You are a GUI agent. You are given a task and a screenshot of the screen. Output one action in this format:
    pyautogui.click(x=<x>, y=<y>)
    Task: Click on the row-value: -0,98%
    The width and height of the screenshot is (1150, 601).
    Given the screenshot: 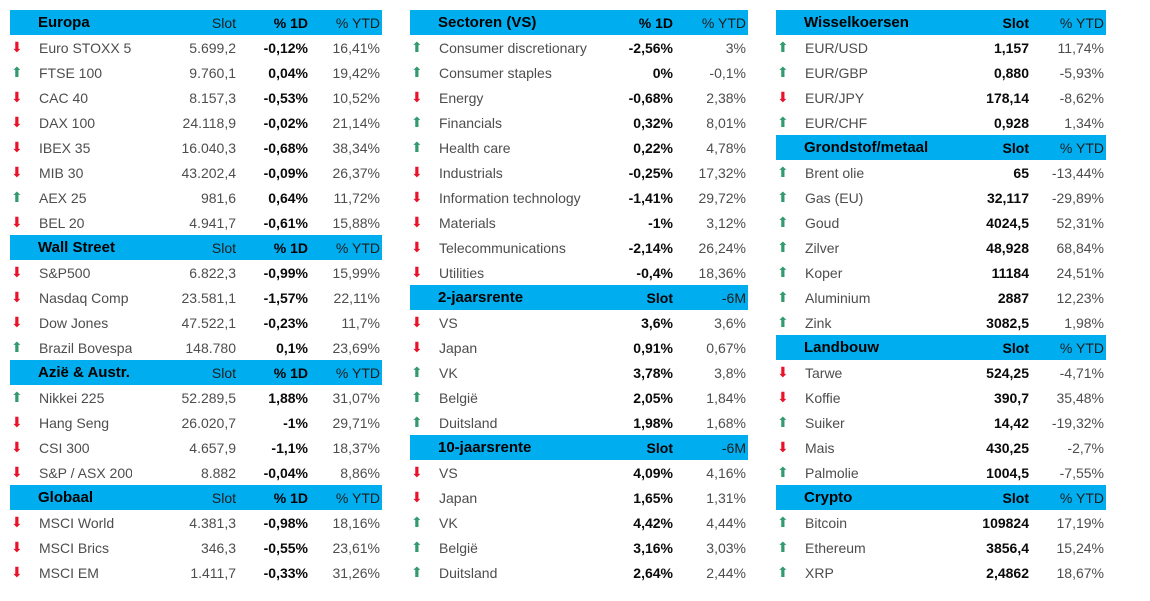 What is the action you would take?
    pyautogui.click(x=285, y=522)
    